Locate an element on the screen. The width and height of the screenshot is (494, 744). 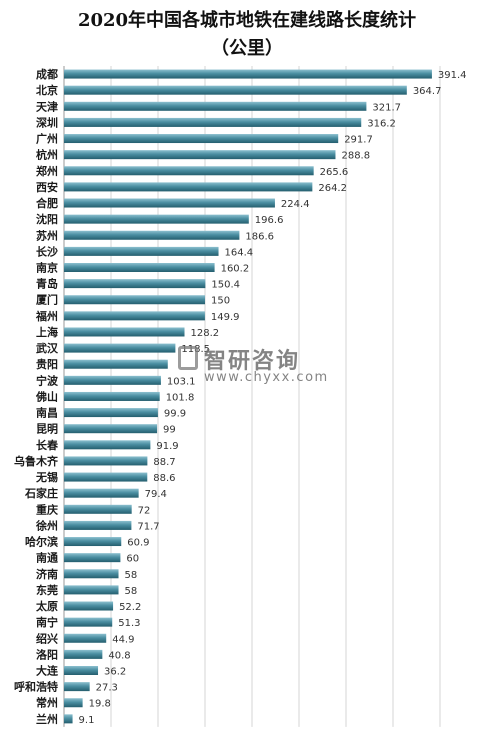
data-label: 103.1 is located at coordinates (181, 381).